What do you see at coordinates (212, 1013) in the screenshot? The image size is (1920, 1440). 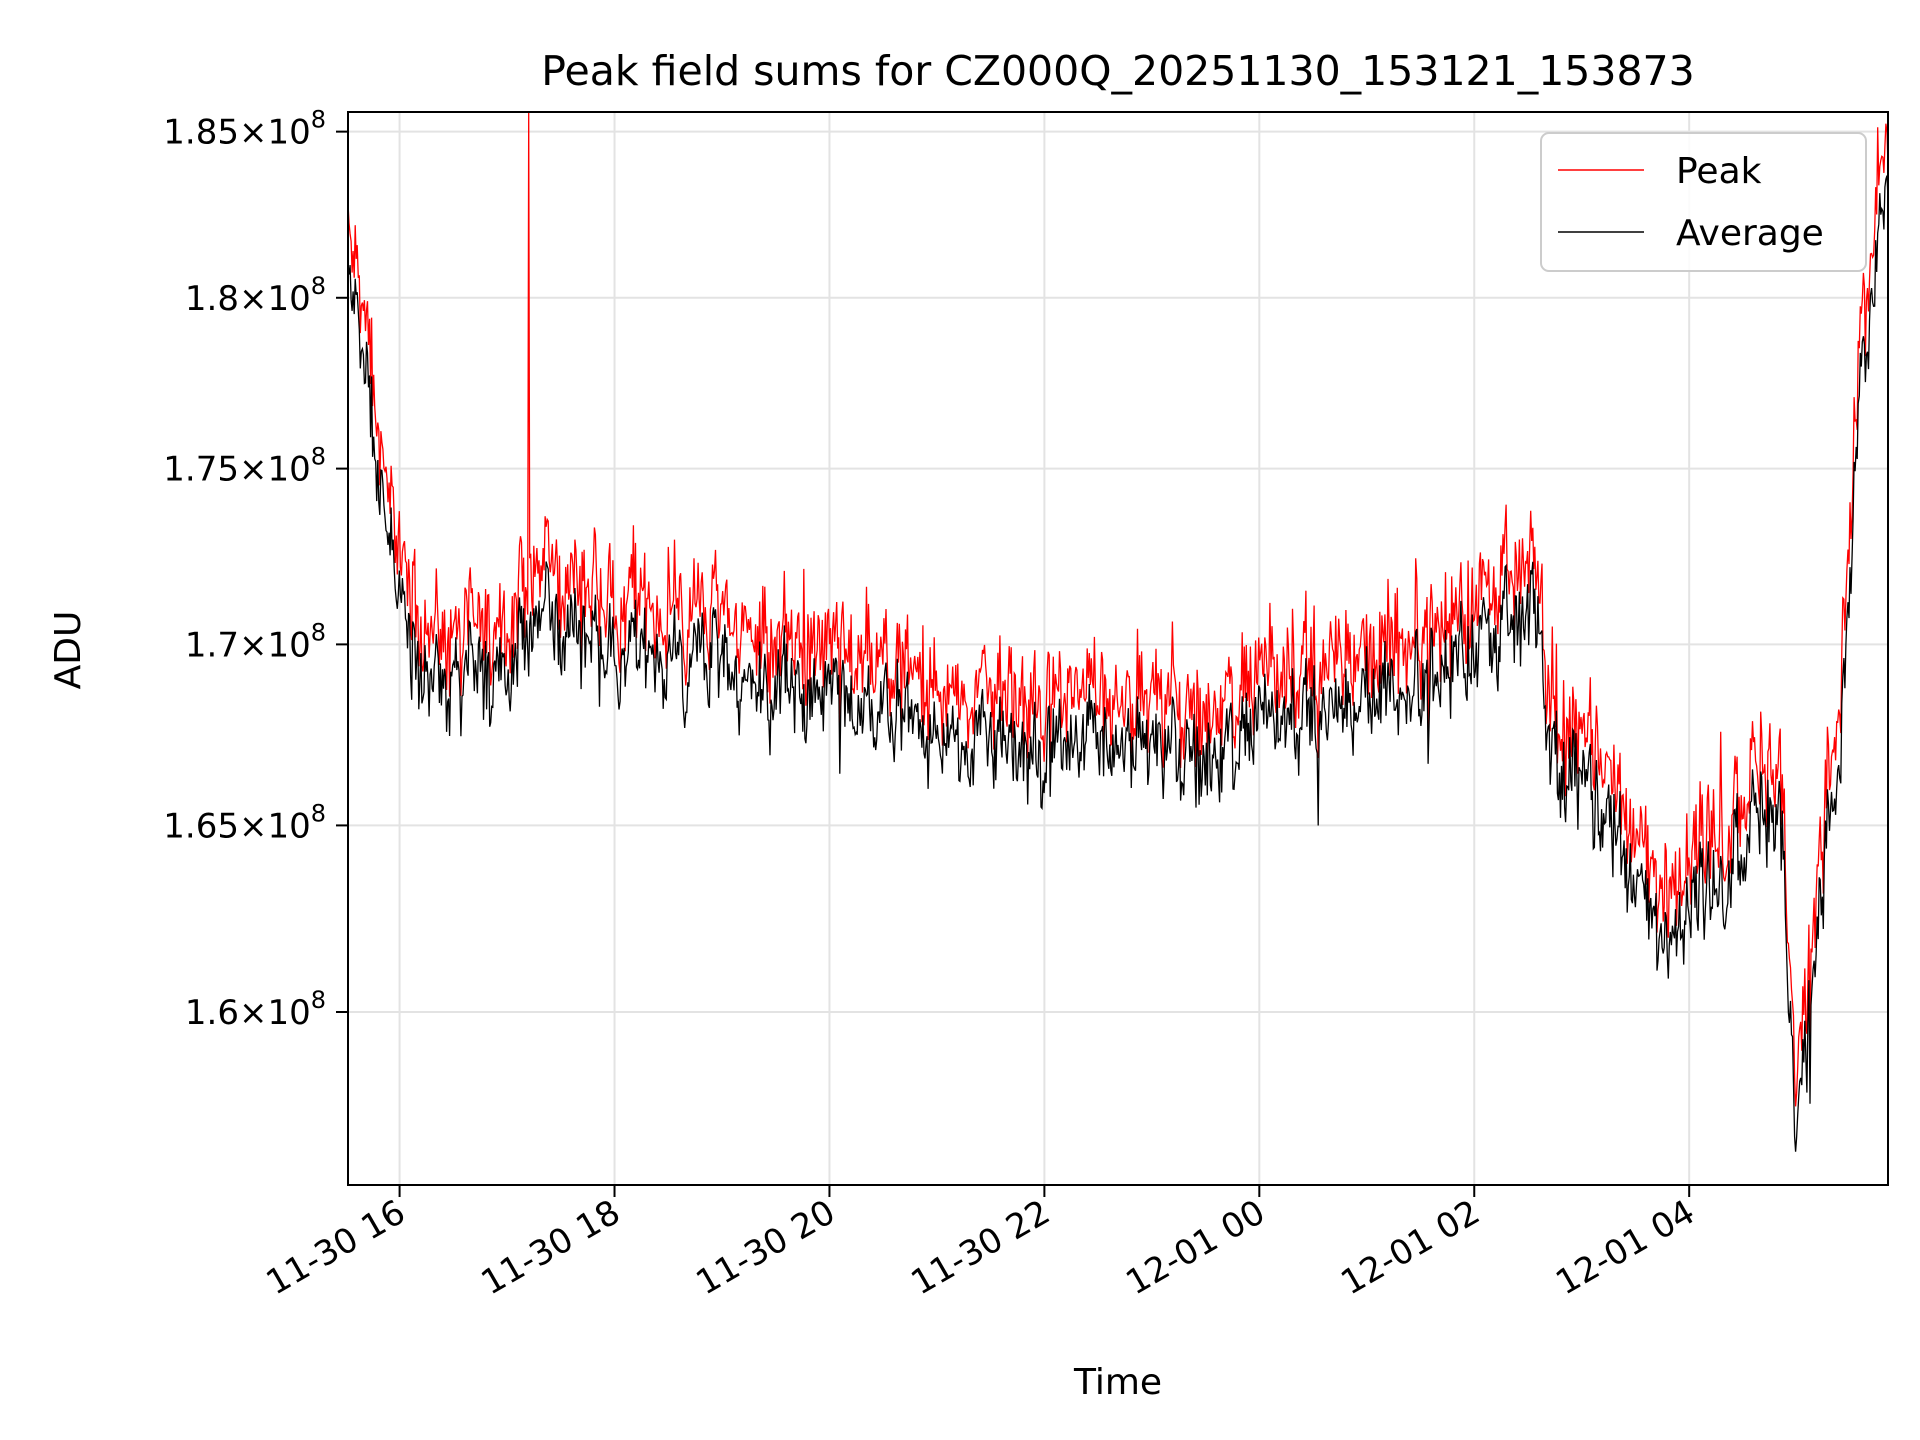 I see `y-tick-mantissa: 1.6` at bounding box center [212, 1013].